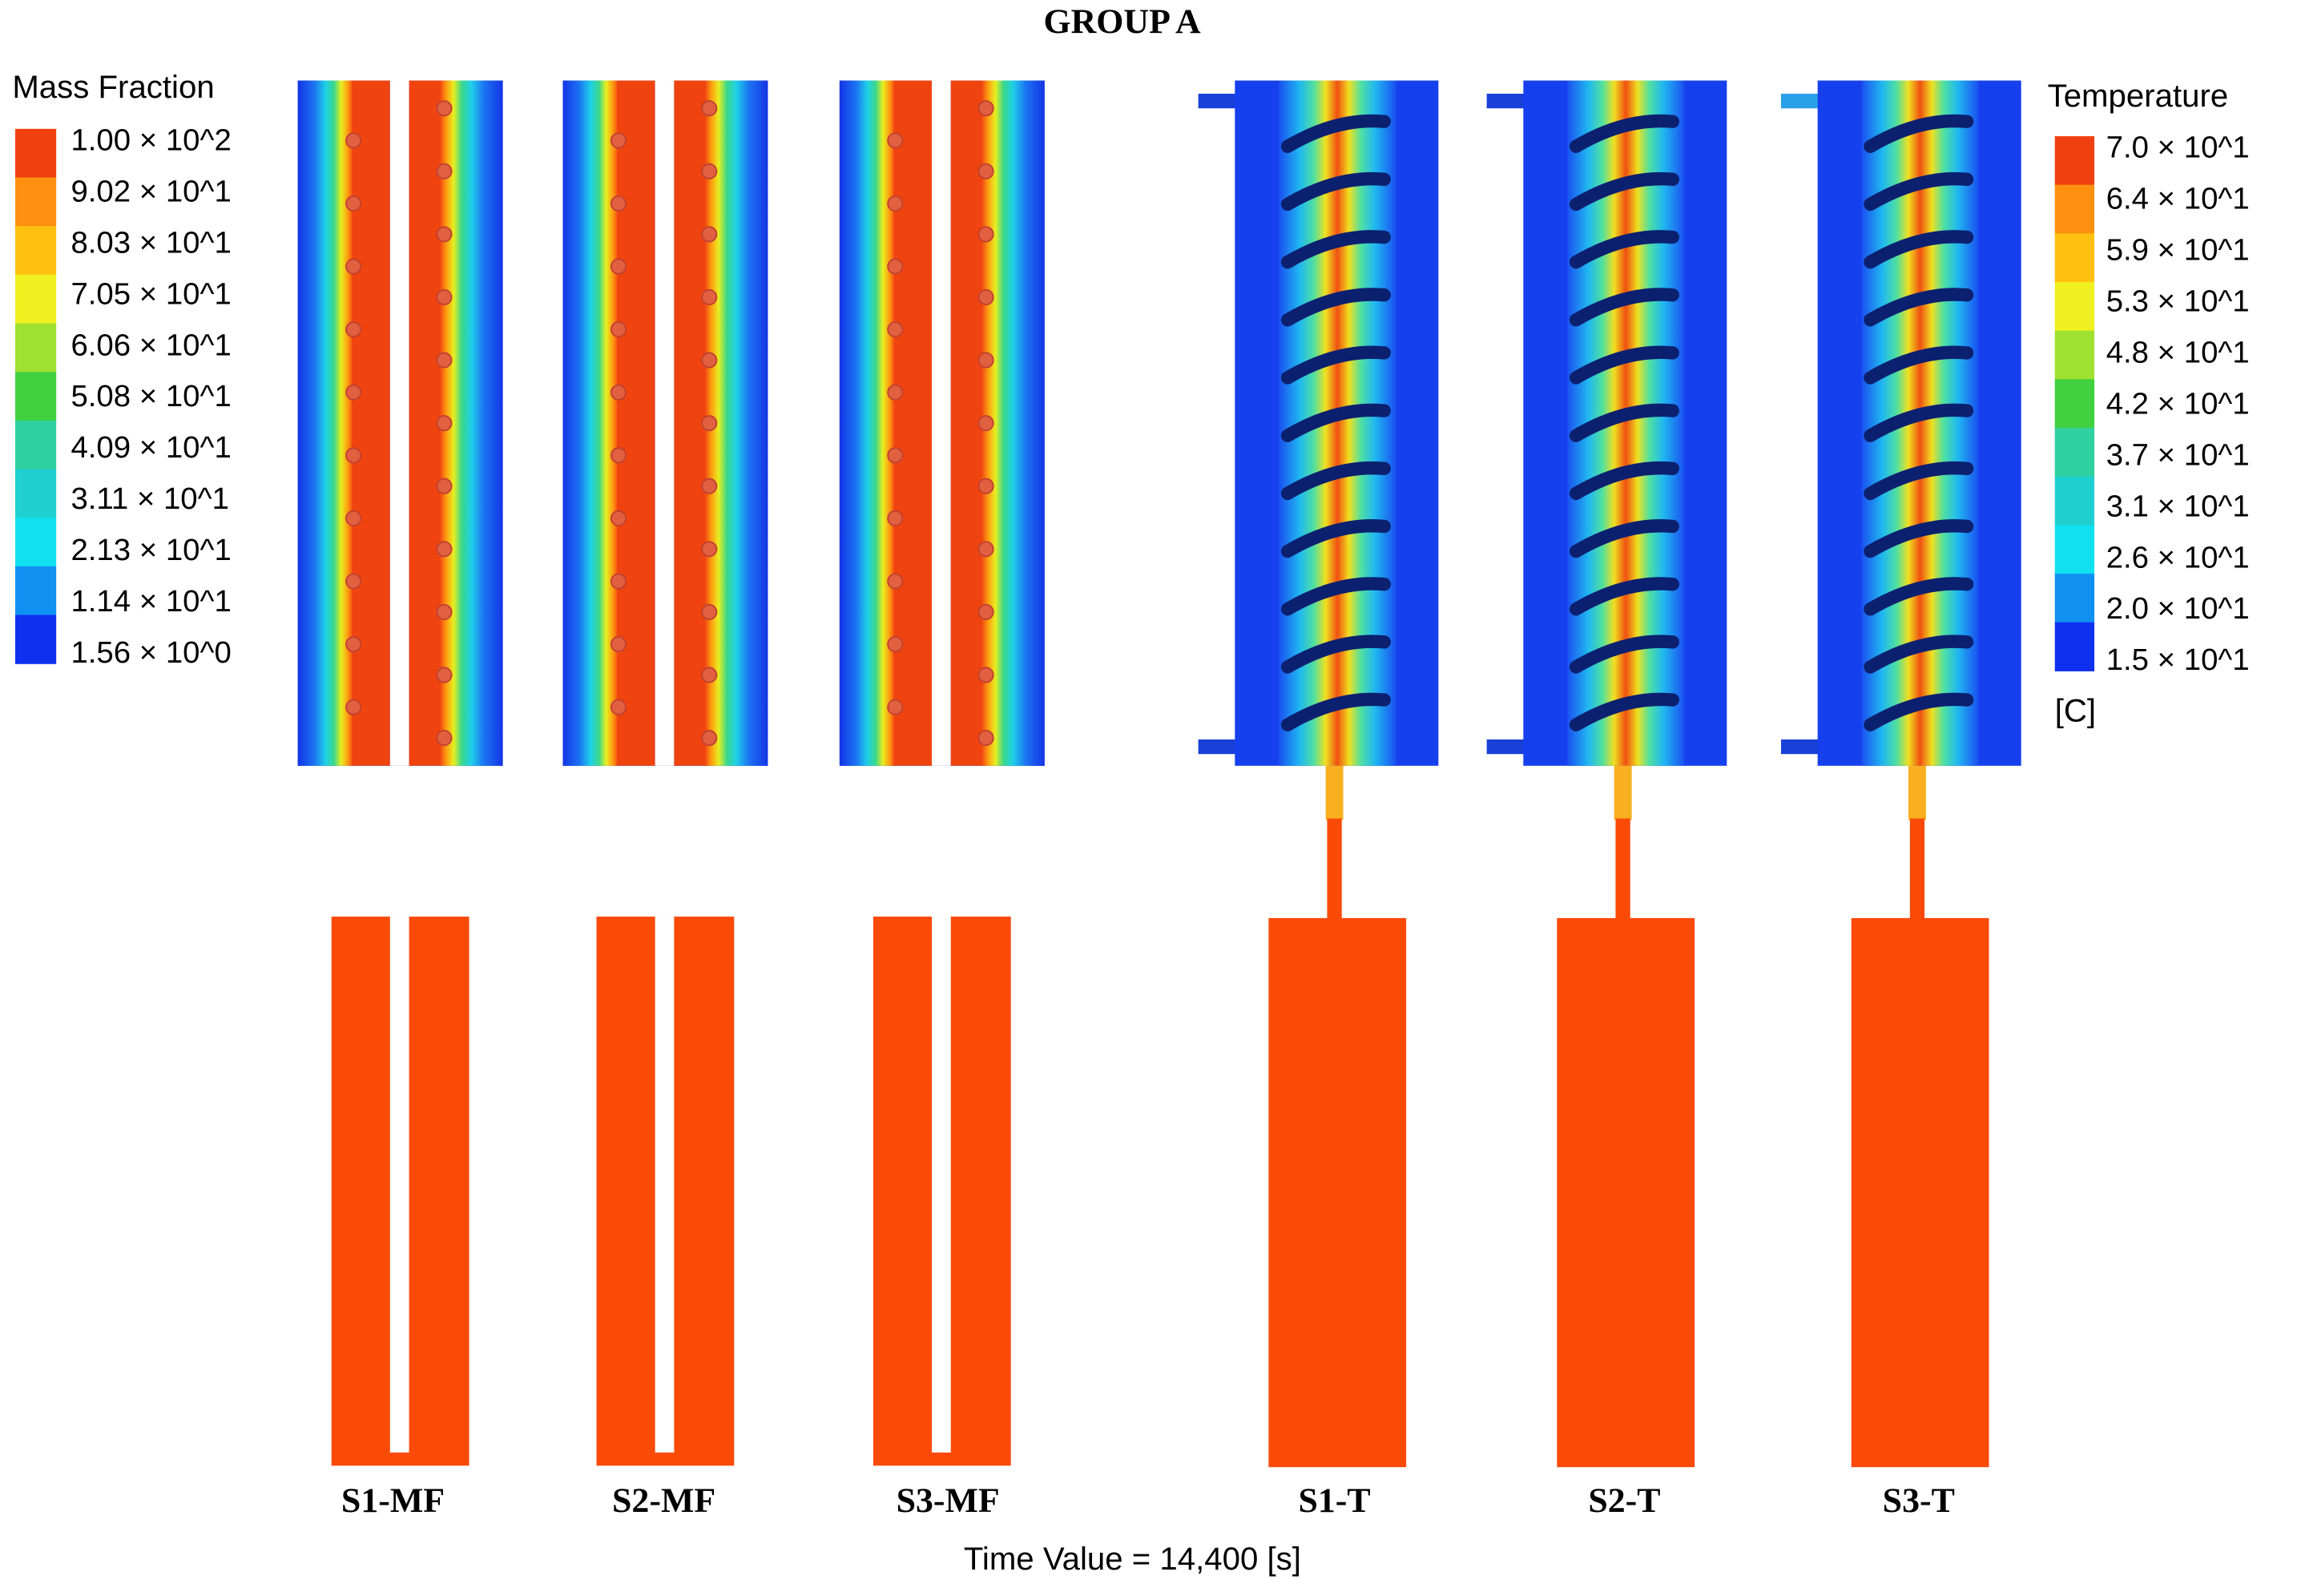  I want to click on legend-label: 1.14 × 10^1, so click(151, 601).